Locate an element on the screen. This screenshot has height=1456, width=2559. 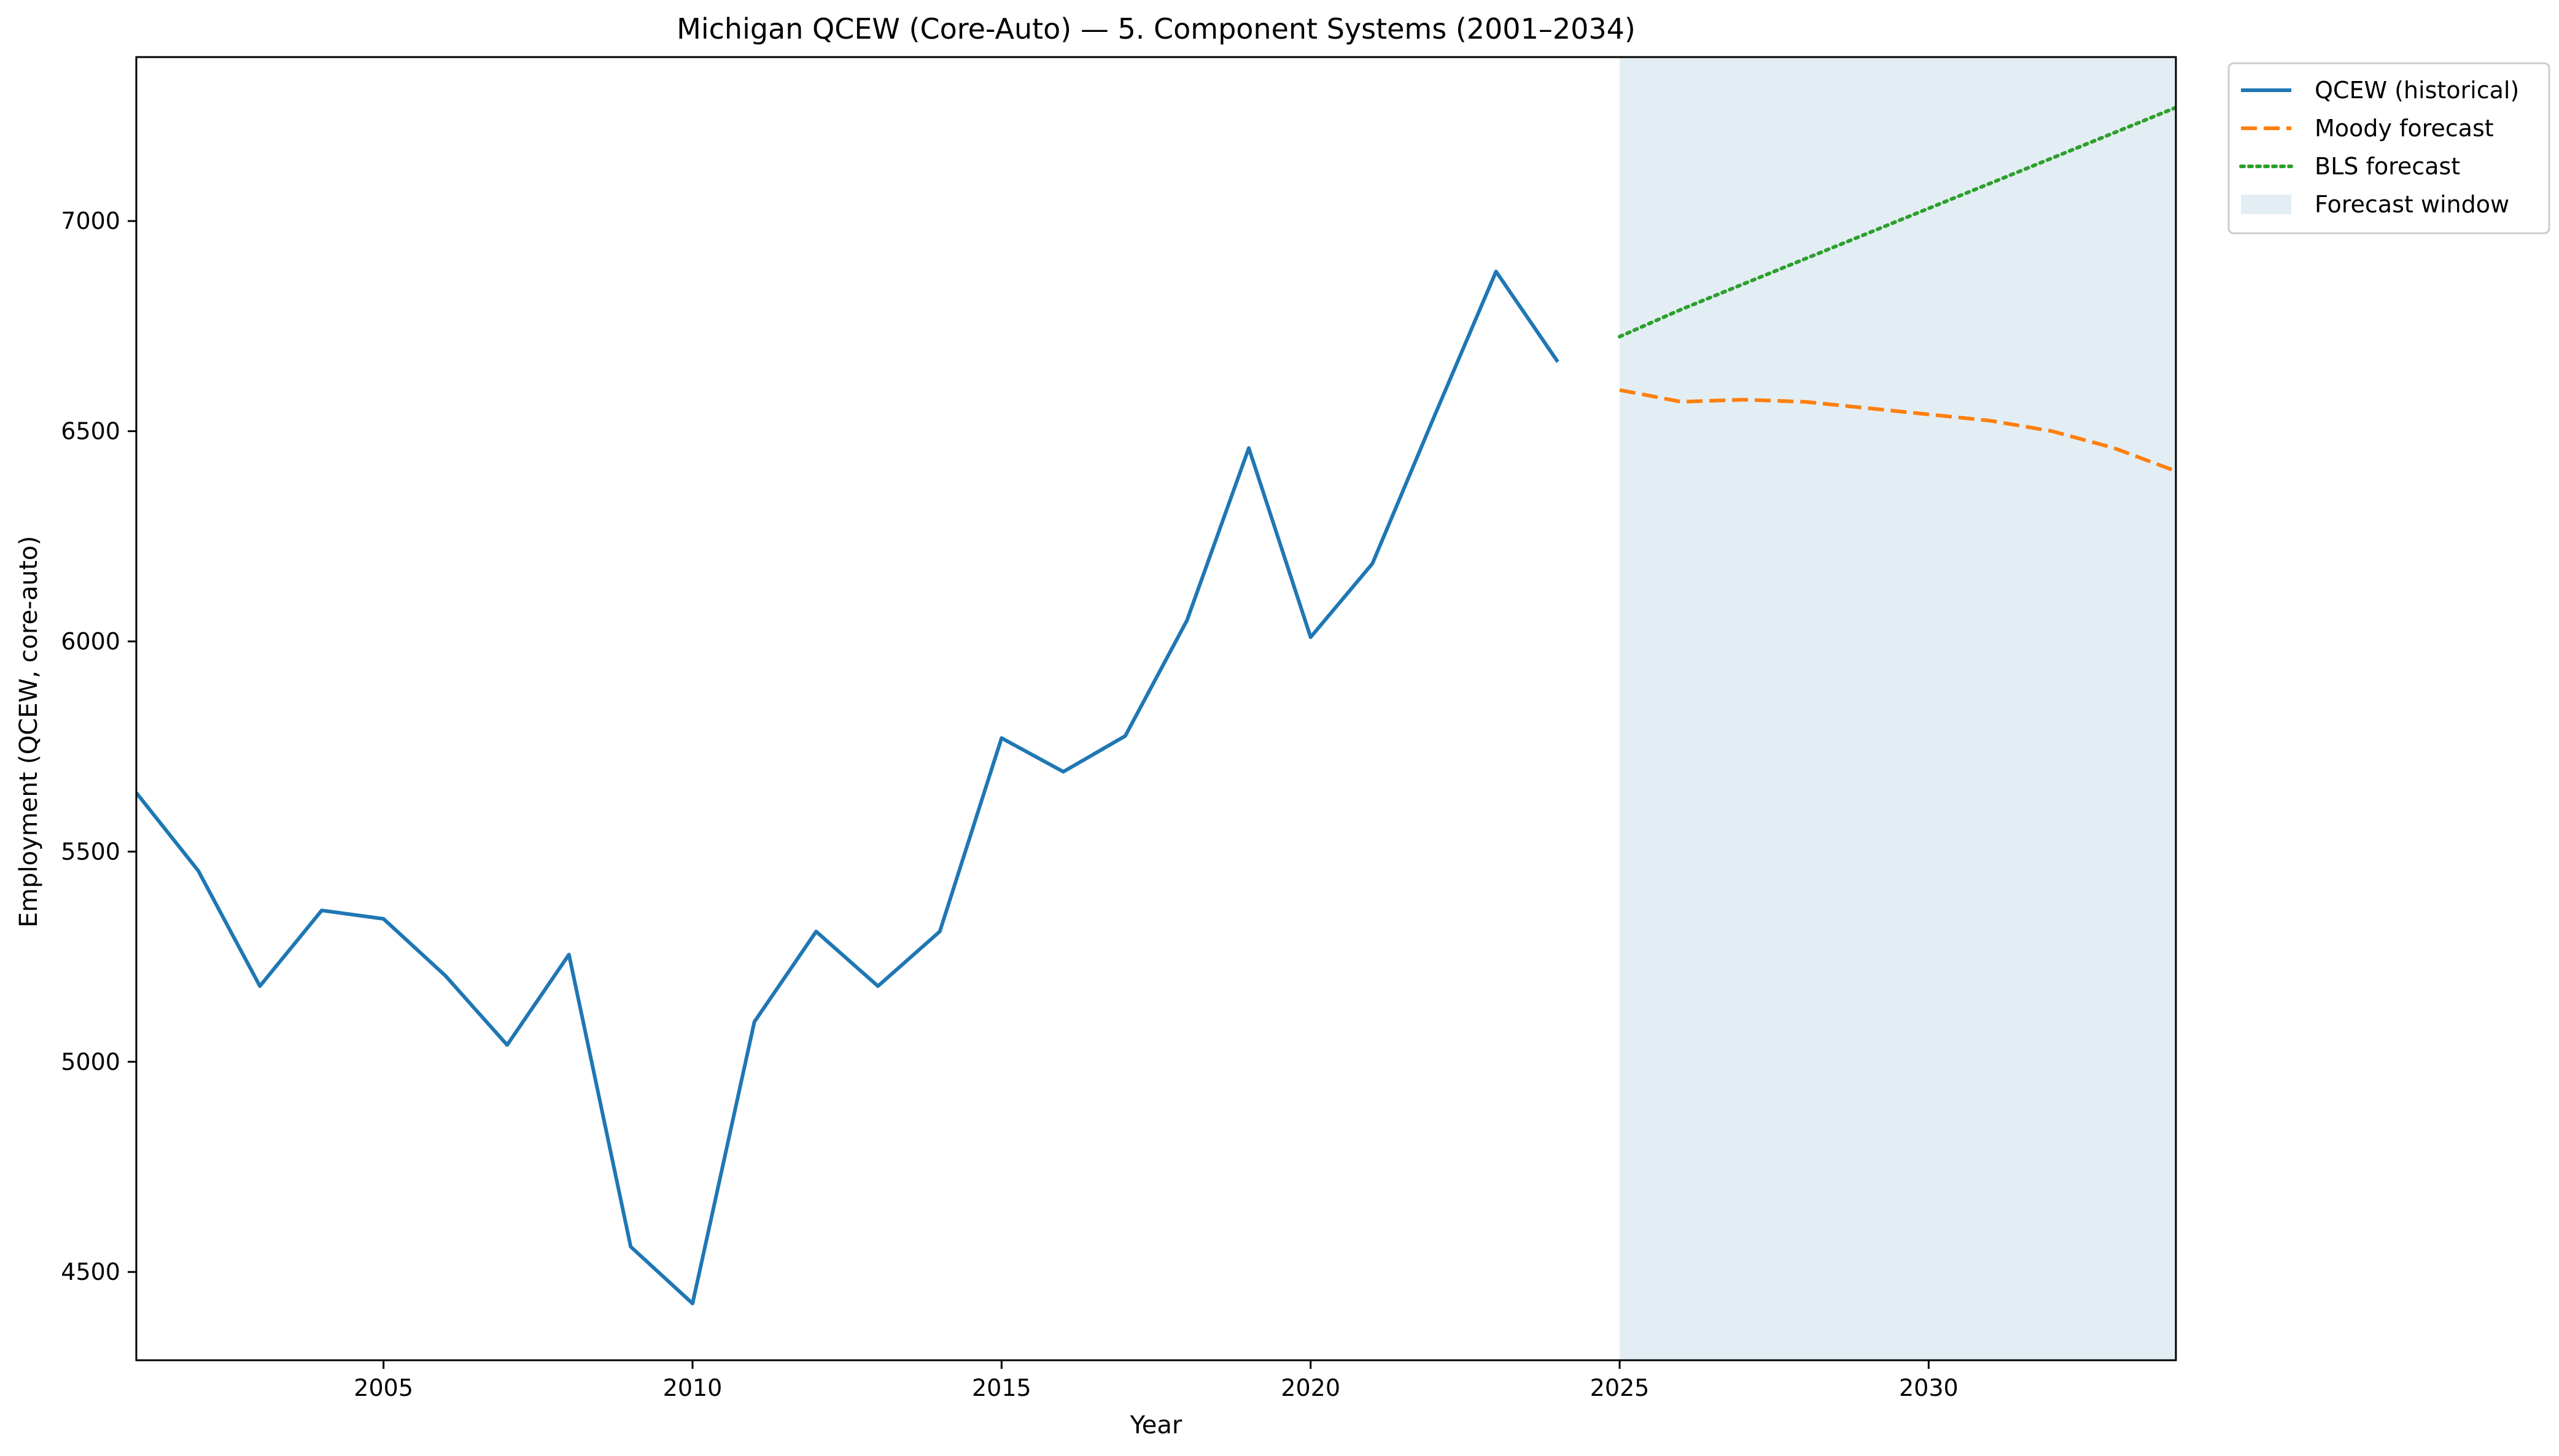
legend-label-2: Moody forecast is located at coordinates (2404, 128).